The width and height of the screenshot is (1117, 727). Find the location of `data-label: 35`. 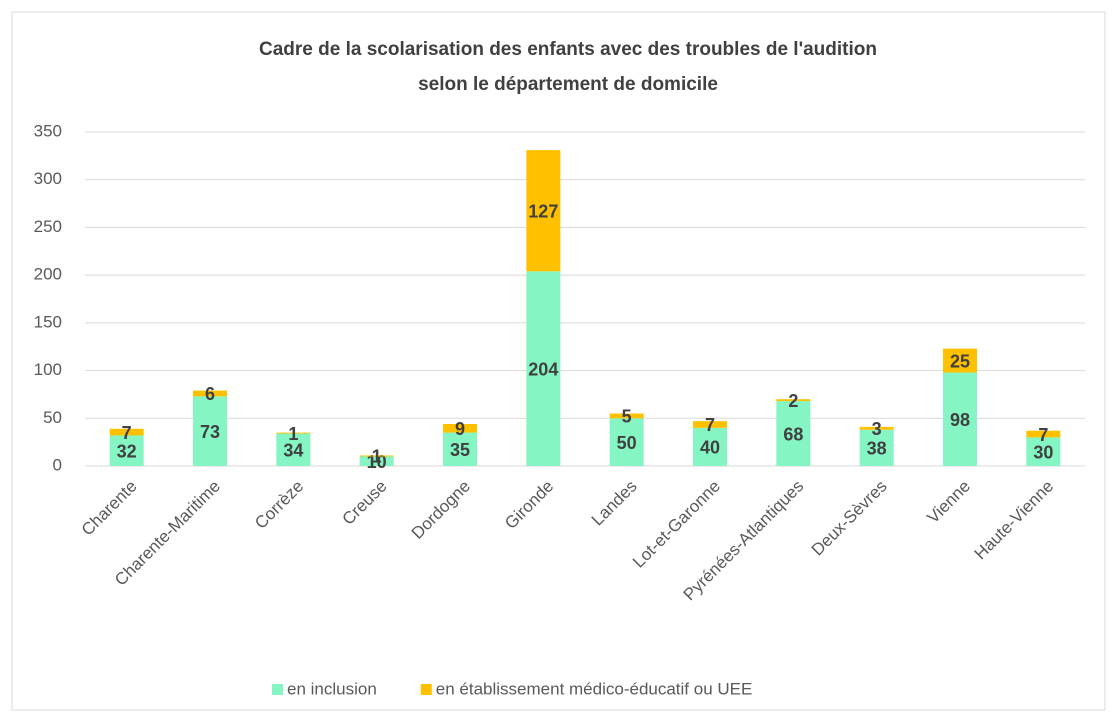

data-label: 35 is located at coordinates (460, 450).